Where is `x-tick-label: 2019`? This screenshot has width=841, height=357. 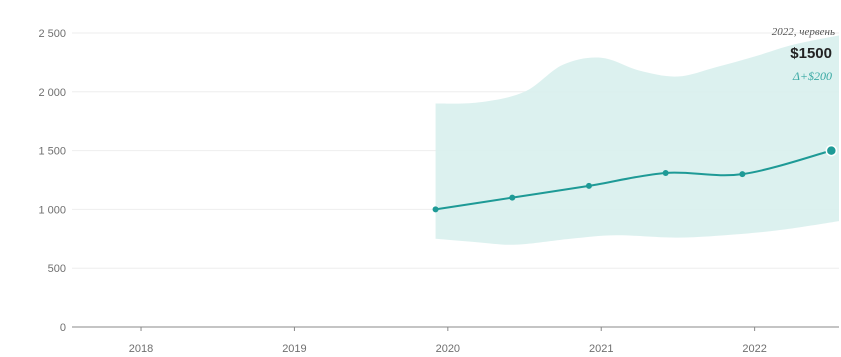
x-tick-label: 2019 is located at coordinates (294, 349).